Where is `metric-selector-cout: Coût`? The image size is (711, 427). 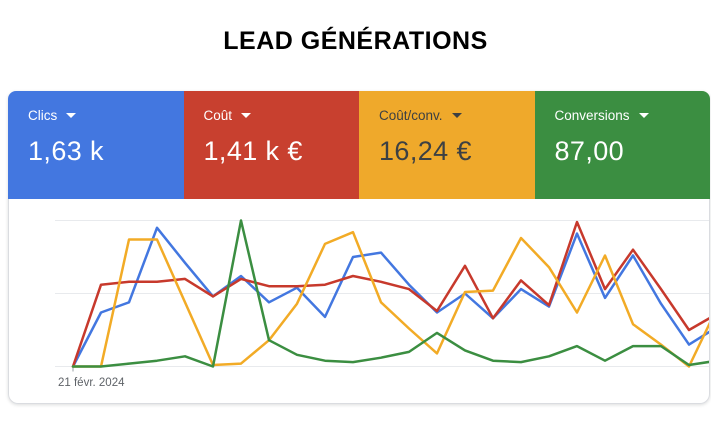 metric-selector-cout: Coût is located at coordinates (282, 115).